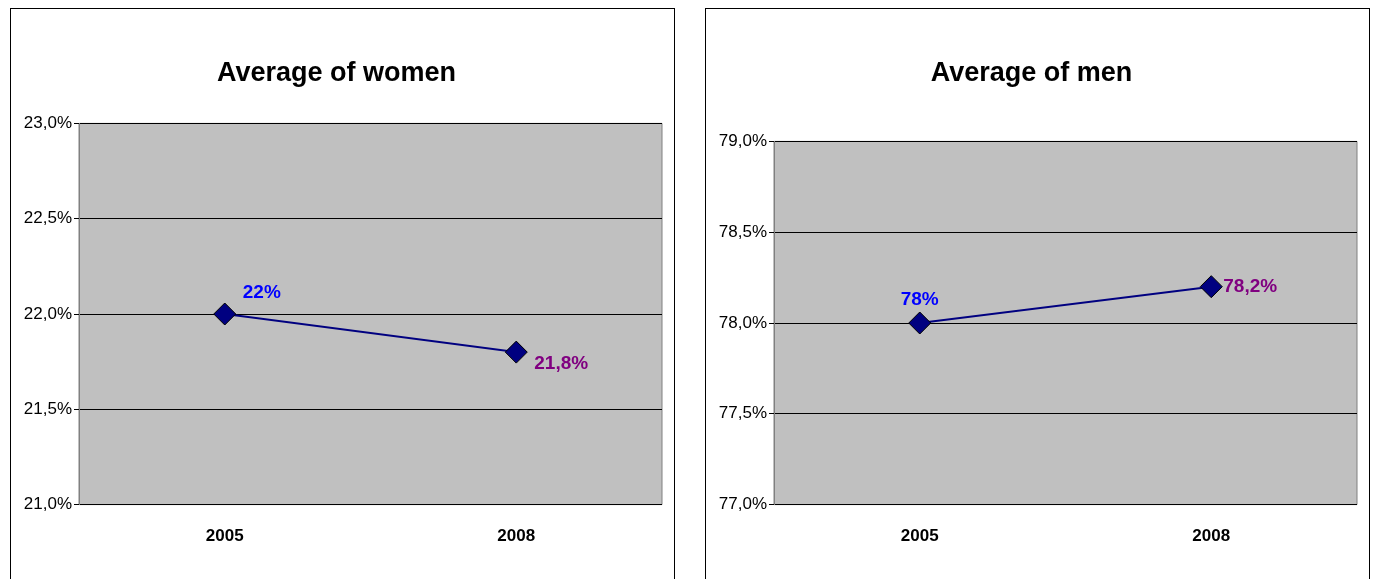 The height and width of the screenshot is (579, 1376). I want to click on data-label: 21,8%, so click(561, 362).